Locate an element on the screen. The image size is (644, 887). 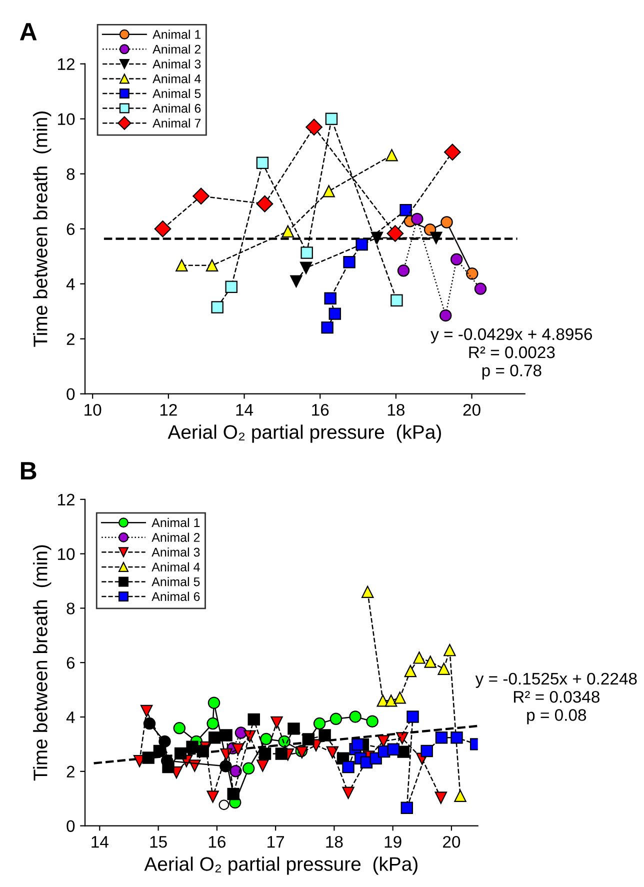
annotation: p = 0.78 is located at coordinates (512, 372).